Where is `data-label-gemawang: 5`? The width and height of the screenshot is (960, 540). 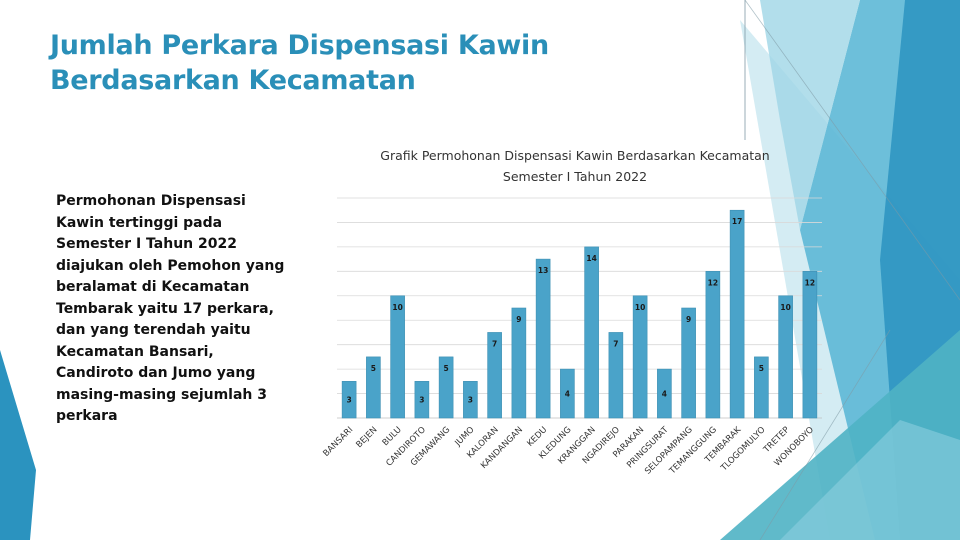
data-label-gemawang: 5 is located at coordinates (446, 368).